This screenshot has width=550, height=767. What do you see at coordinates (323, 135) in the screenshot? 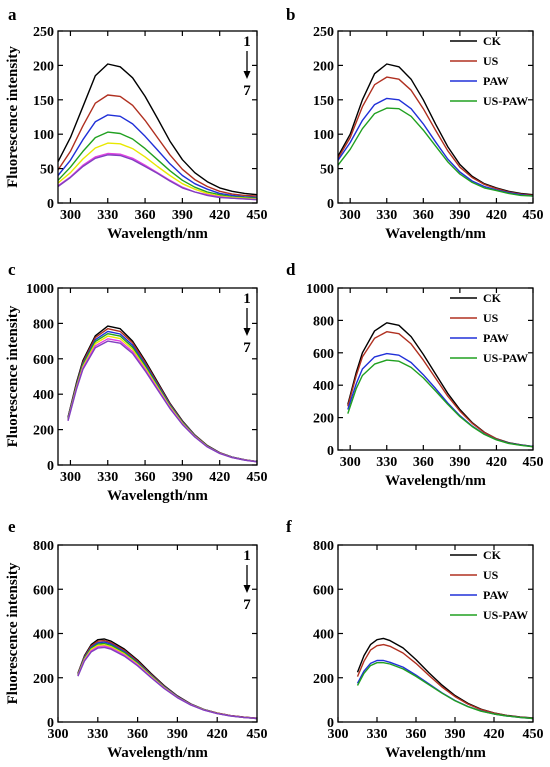
I see `y-tick-label: 100` at bounding box center [323, 135].